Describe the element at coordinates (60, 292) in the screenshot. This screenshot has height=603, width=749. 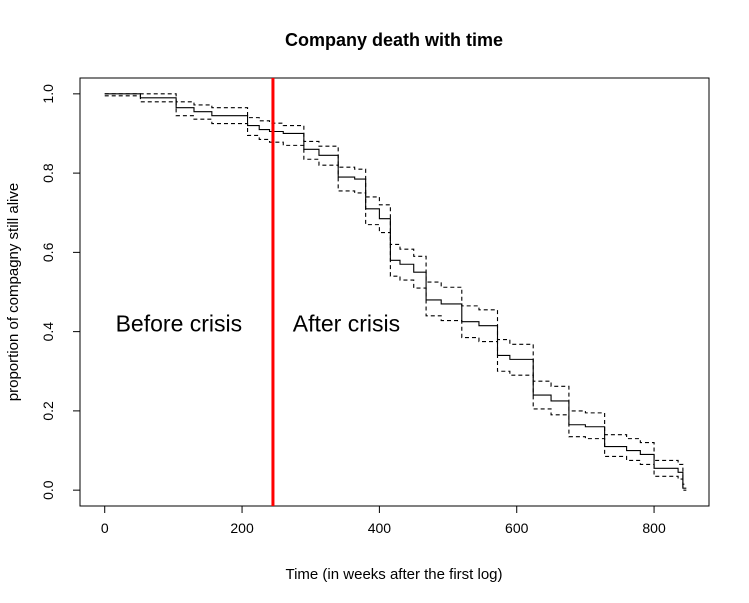
I see `y-axis: 0.0 0.2 0.4 0.6 0.8 1.0` at that location.